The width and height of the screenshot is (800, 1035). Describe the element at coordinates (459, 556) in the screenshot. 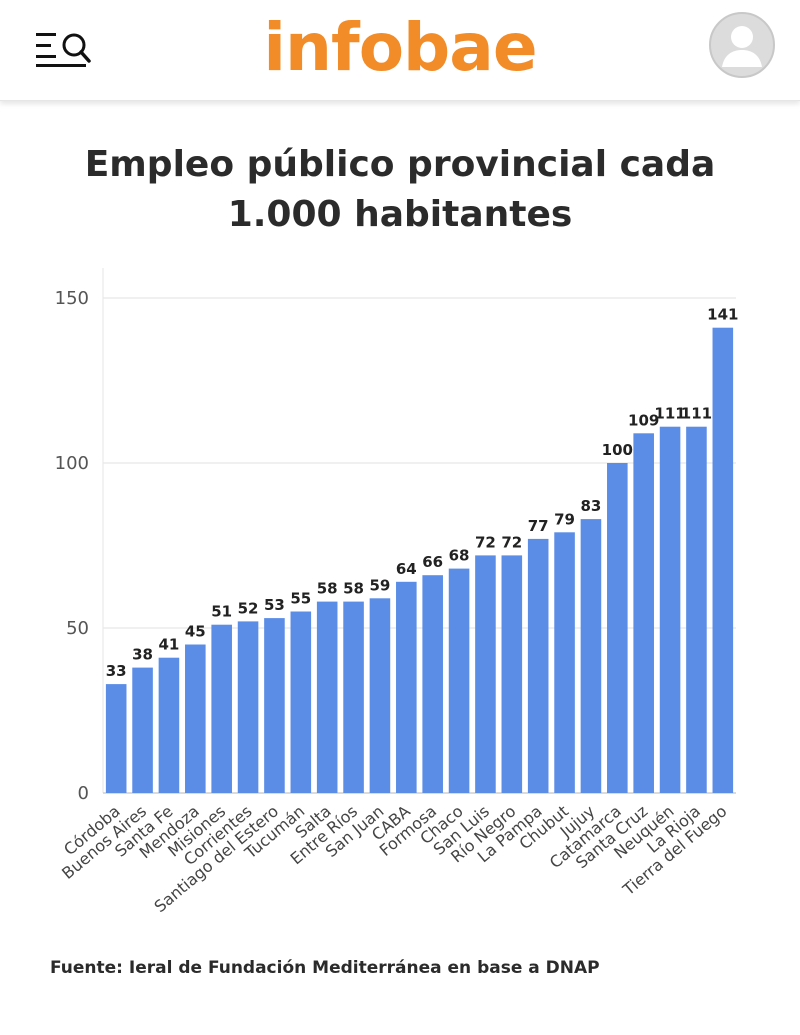

I see `data-label: 68` at that location.